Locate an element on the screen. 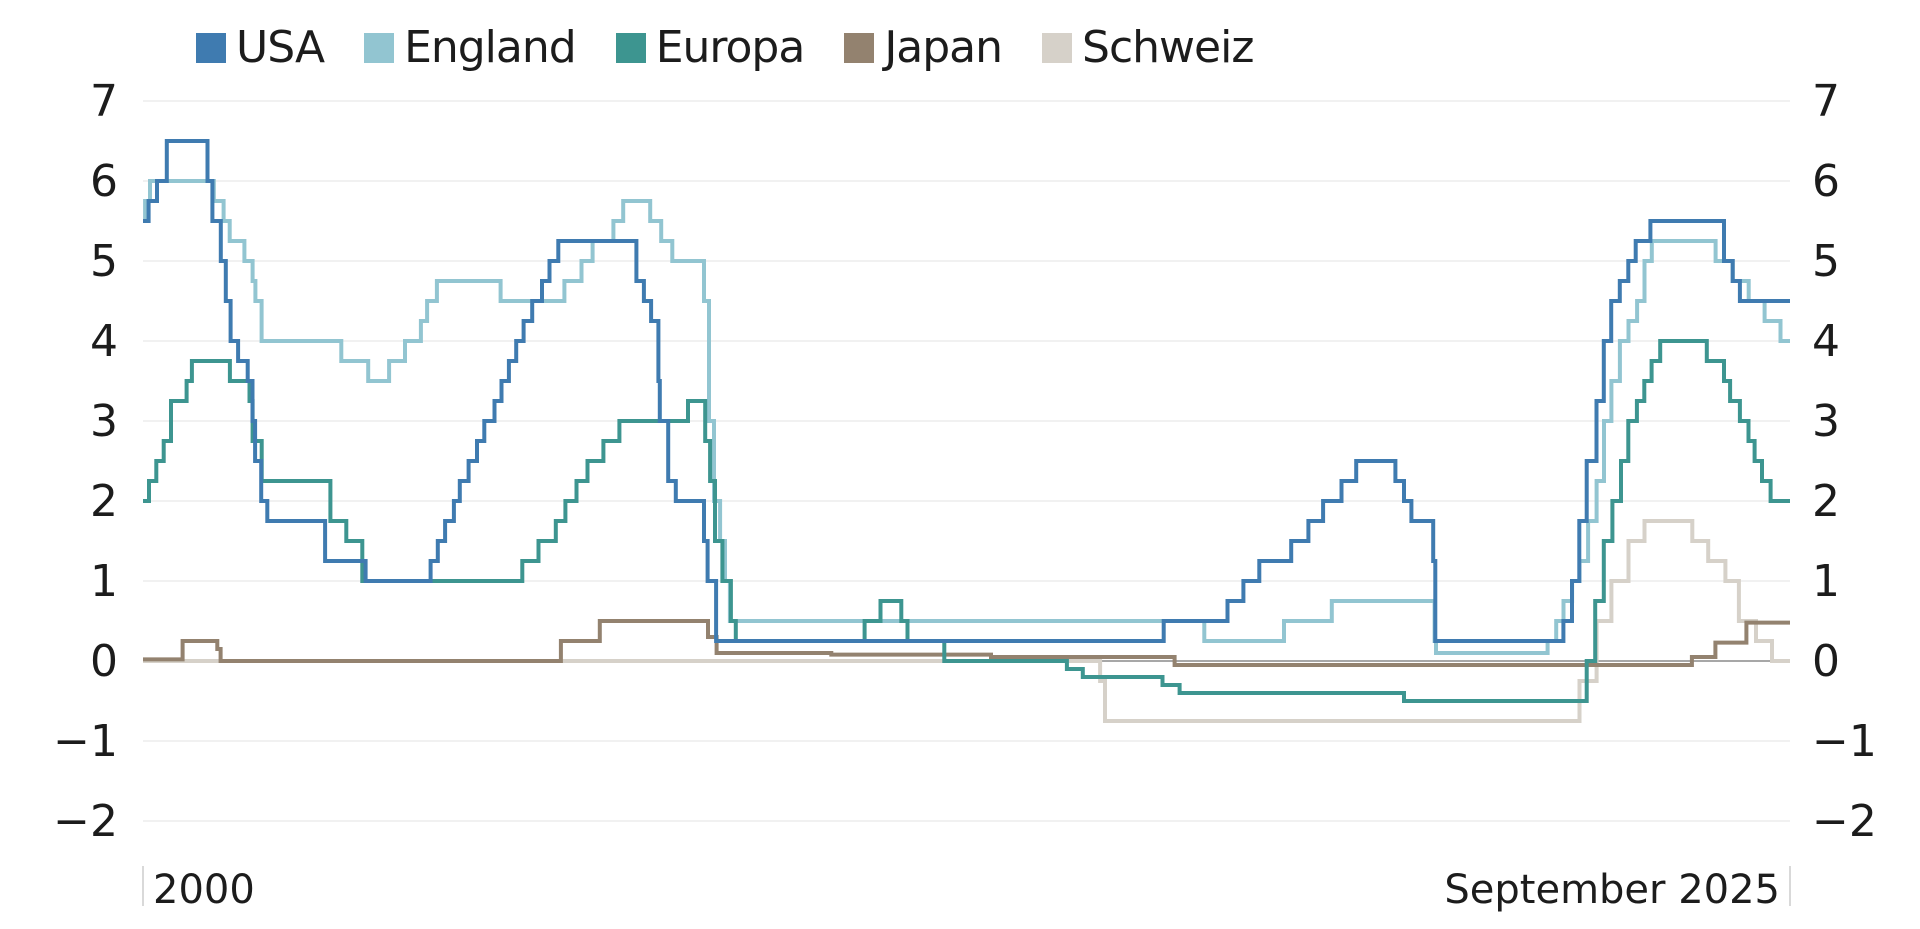 This screenshot has width=1920, height=929. x-axis-end-label: September 2025 is located at coordinates (1612, 890).